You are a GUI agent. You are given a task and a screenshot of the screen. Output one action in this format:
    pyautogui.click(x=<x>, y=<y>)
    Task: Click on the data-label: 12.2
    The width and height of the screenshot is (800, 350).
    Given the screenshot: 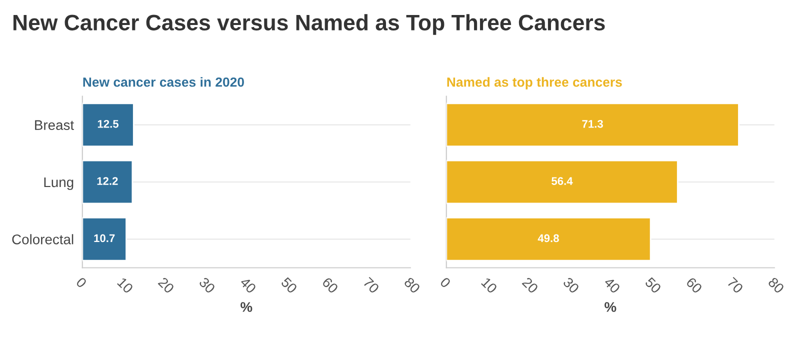 What is the action you would take?
    pyautogui.click(x=107, y=181)
    